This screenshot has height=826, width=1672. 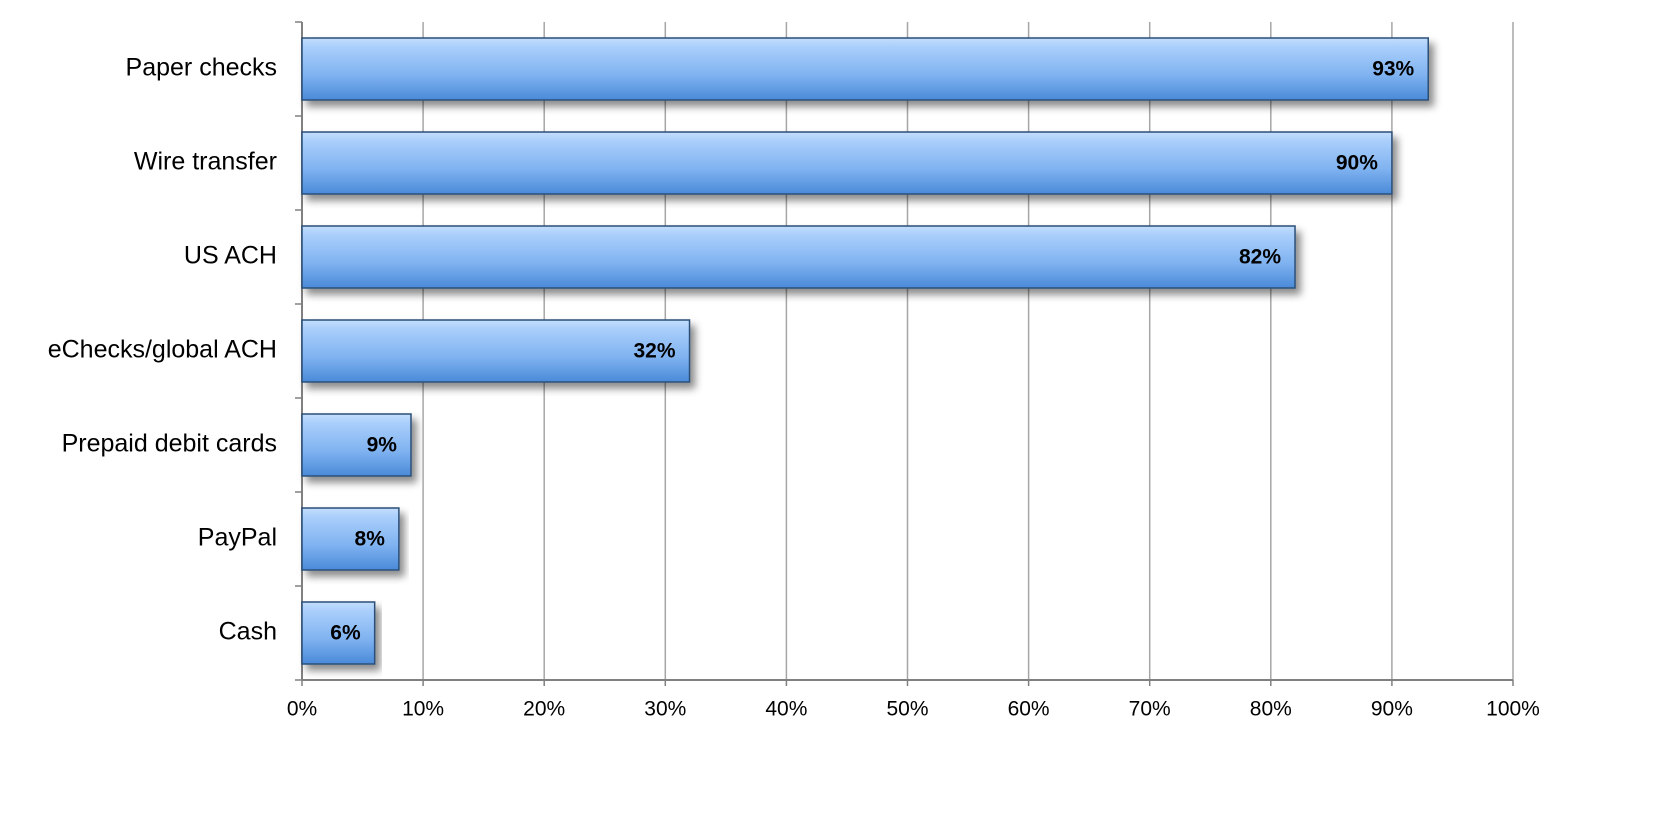 What do you see at coordinates (302, 709) in the screenshot?
I see `x-tick-label: 0%` at bounding box center [302, 709].